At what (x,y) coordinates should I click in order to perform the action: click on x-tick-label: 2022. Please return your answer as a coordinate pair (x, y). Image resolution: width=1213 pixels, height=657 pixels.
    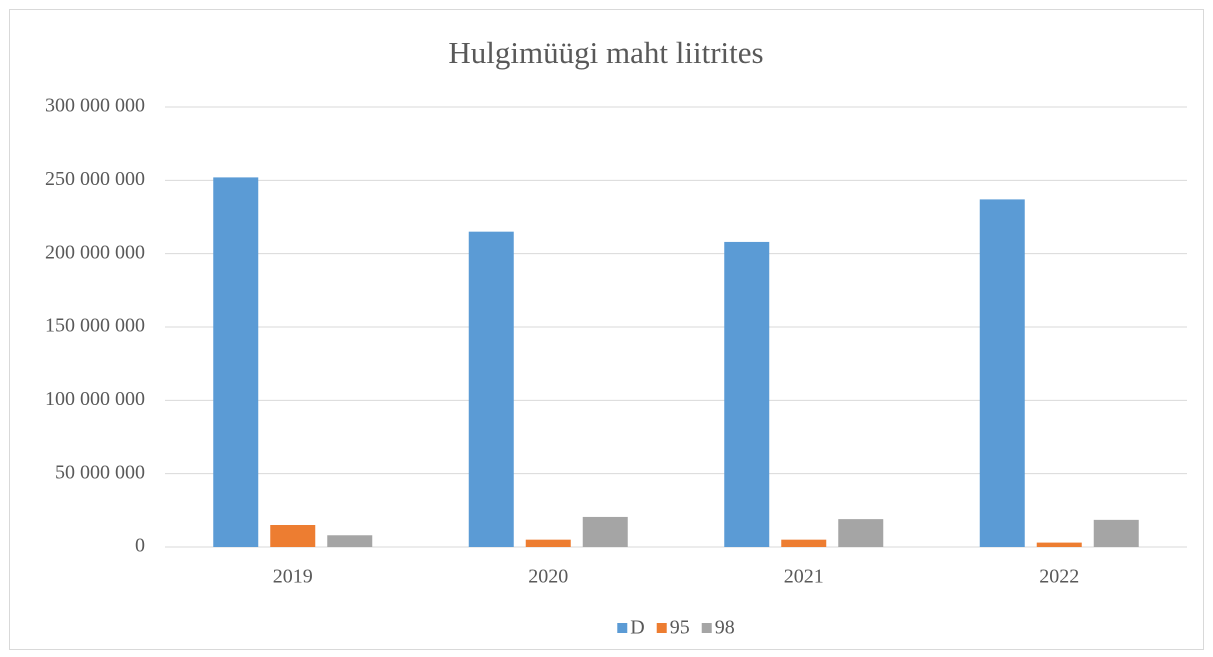
    Looking at the image, I should click on (1059, 577).